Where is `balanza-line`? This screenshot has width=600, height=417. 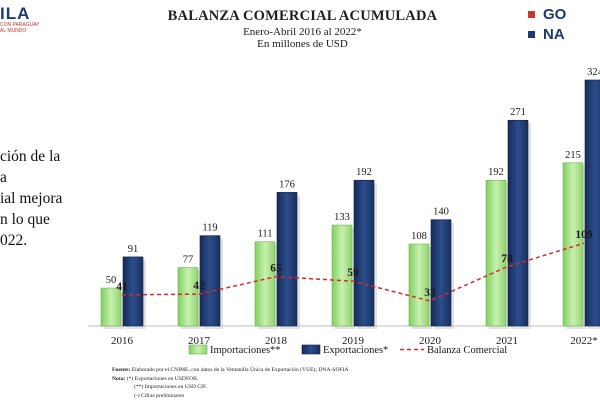
balanza-line is located at coordinates (353, 272).